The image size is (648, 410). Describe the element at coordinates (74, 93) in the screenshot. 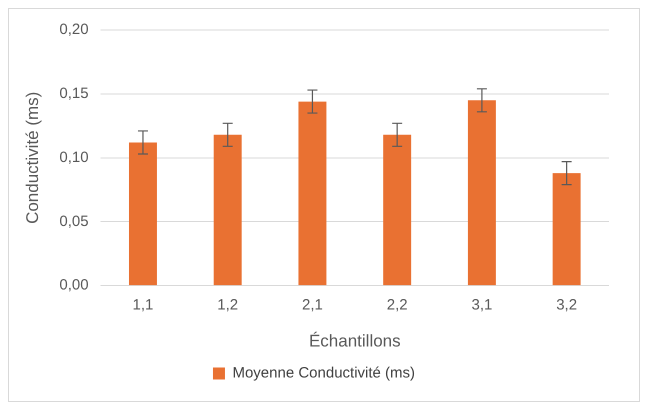

I see `y-tick-label: 0,15` at that location.